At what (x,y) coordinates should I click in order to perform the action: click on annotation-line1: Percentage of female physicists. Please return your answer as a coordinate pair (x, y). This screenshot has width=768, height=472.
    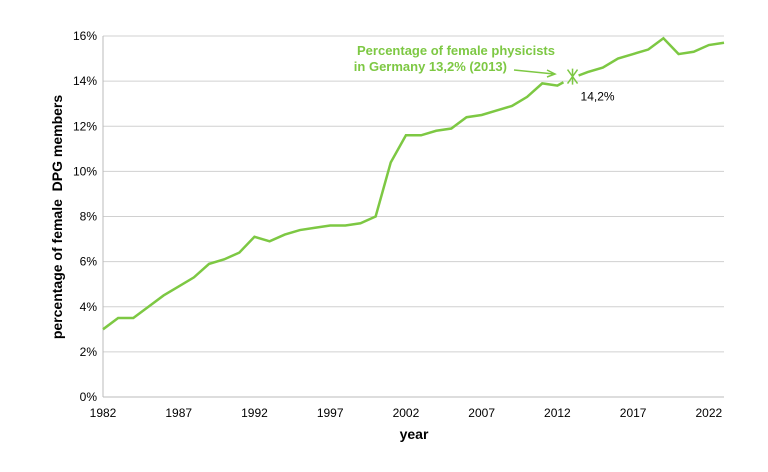
    Looking at the image, I should click on (456, 50).